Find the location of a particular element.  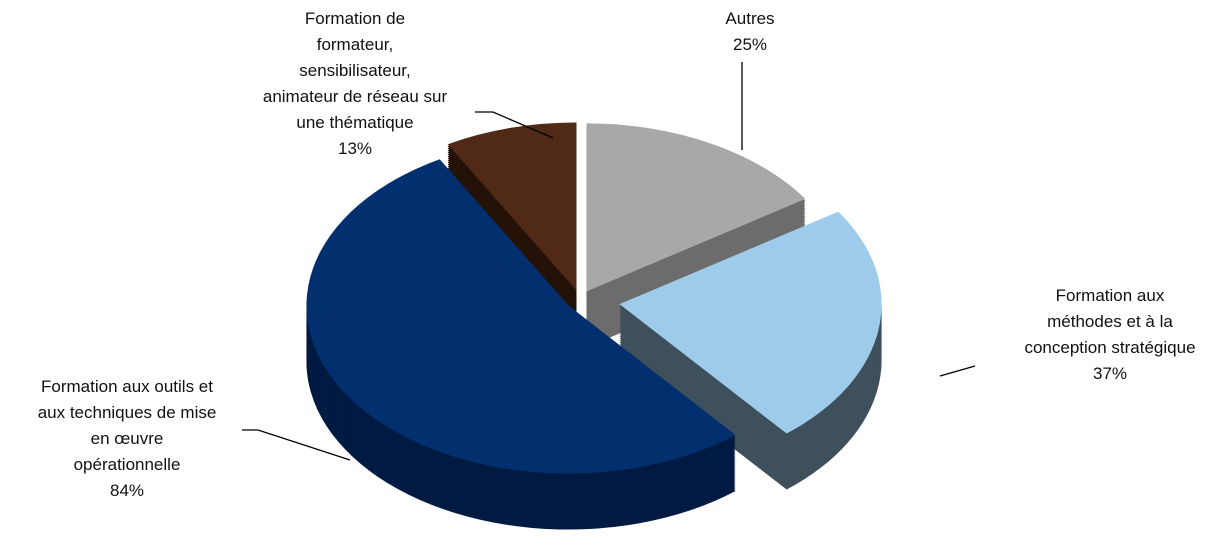

value-label: 25% is located at coordinates (750, 44).